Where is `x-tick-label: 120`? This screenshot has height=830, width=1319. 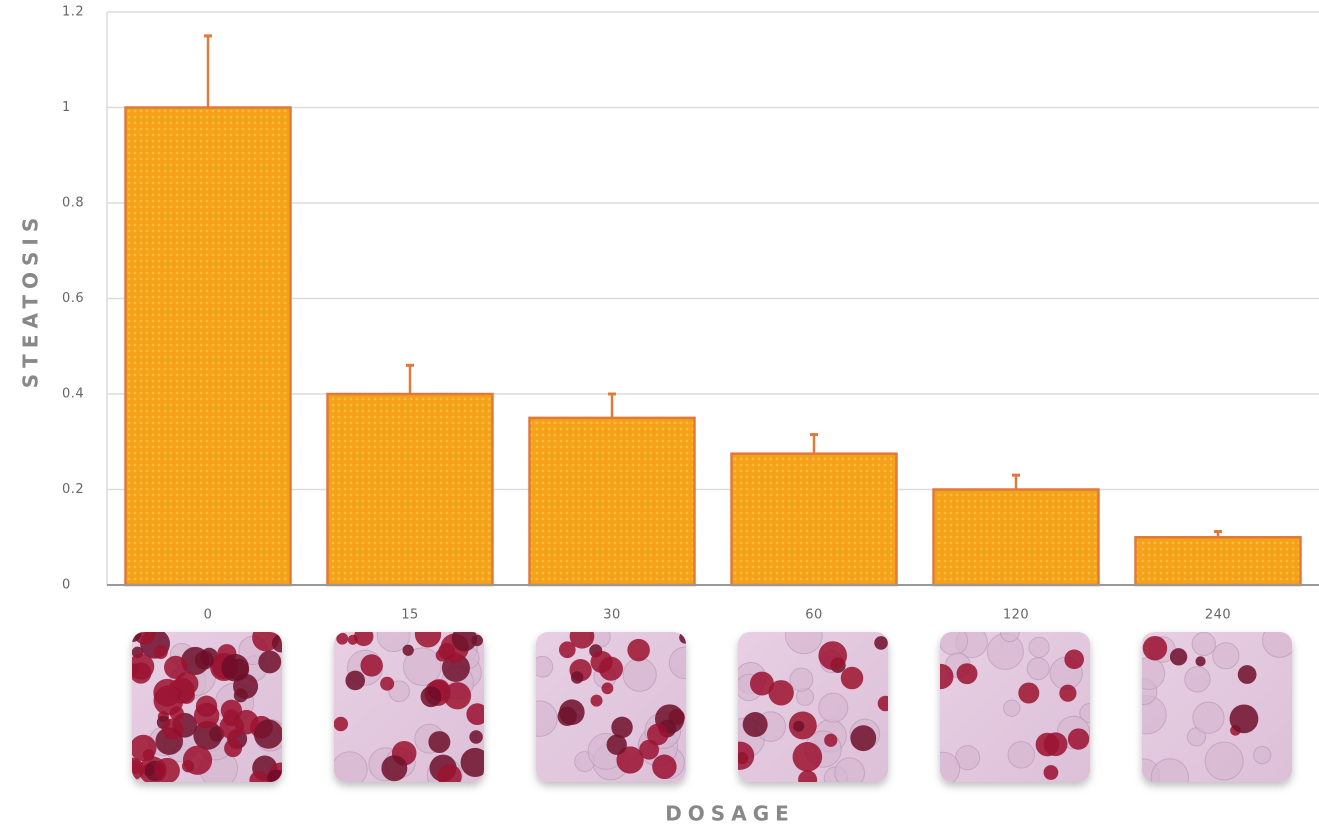
x-tick-label: 120 is located at coordinates (1016, 615).